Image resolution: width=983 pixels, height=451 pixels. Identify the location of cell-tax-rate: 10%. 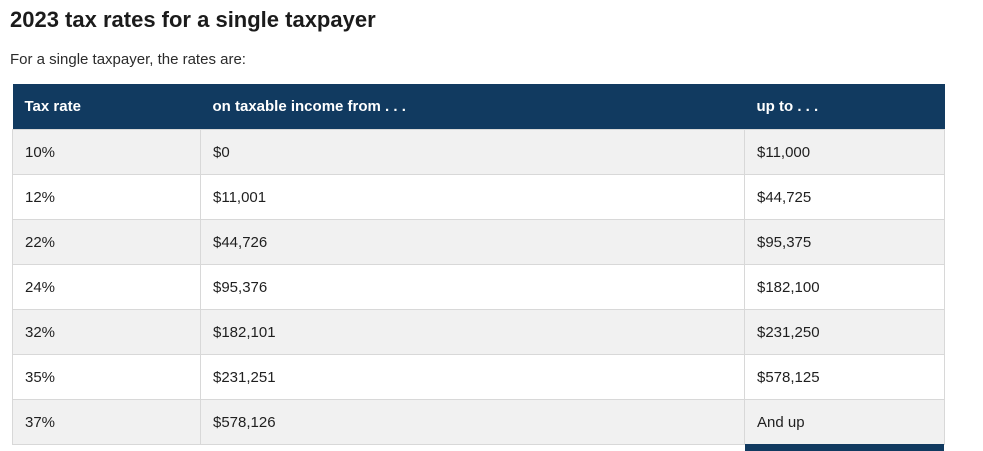
(106, 152).